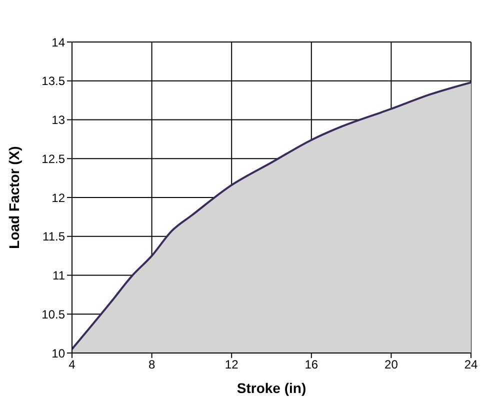 This screenshot has height=415, width=485. What do you see at coordinates (59, 197) in the screenshot?
I see `y-tick-label: 12` at bounding box center [59, 197].